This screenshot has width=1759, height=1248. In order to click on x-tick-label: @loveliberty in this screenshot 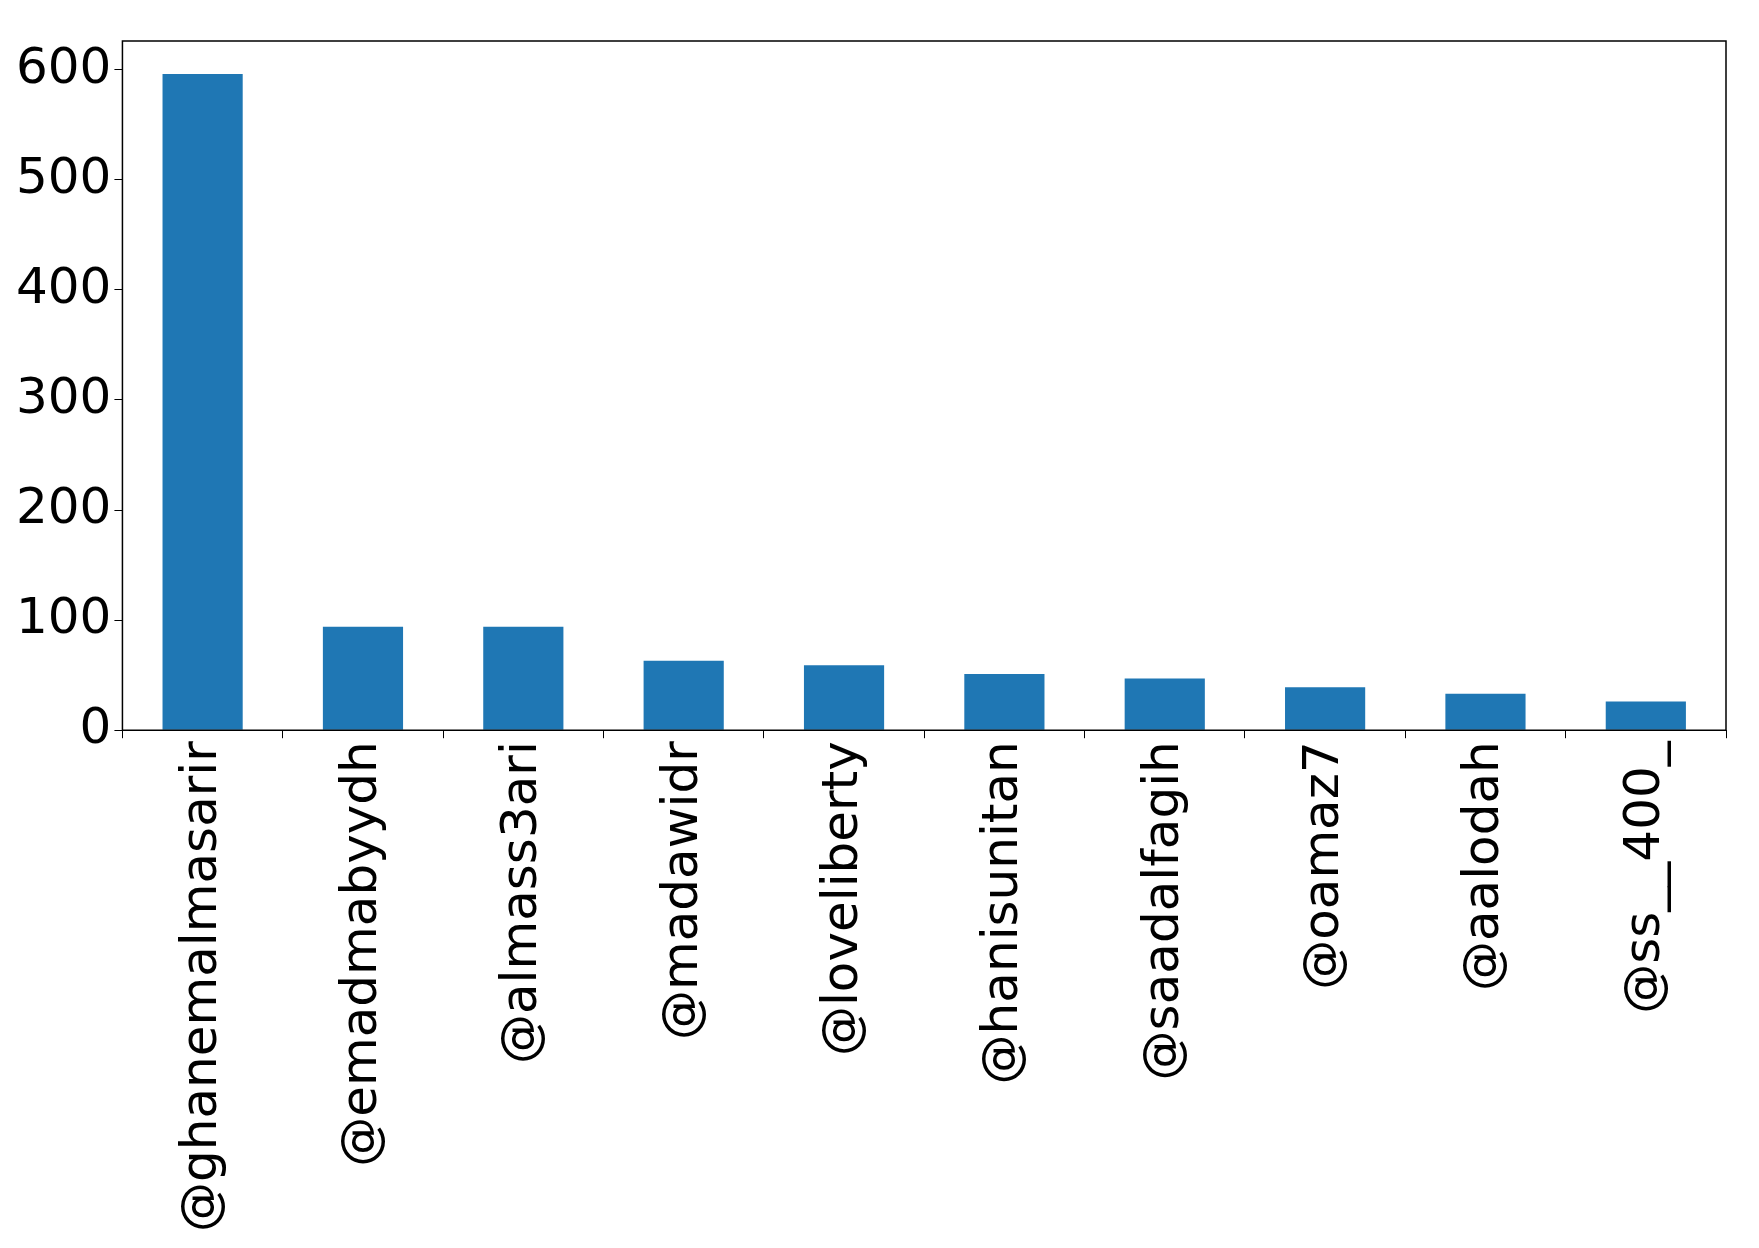, I will do `click(840, 899)`.